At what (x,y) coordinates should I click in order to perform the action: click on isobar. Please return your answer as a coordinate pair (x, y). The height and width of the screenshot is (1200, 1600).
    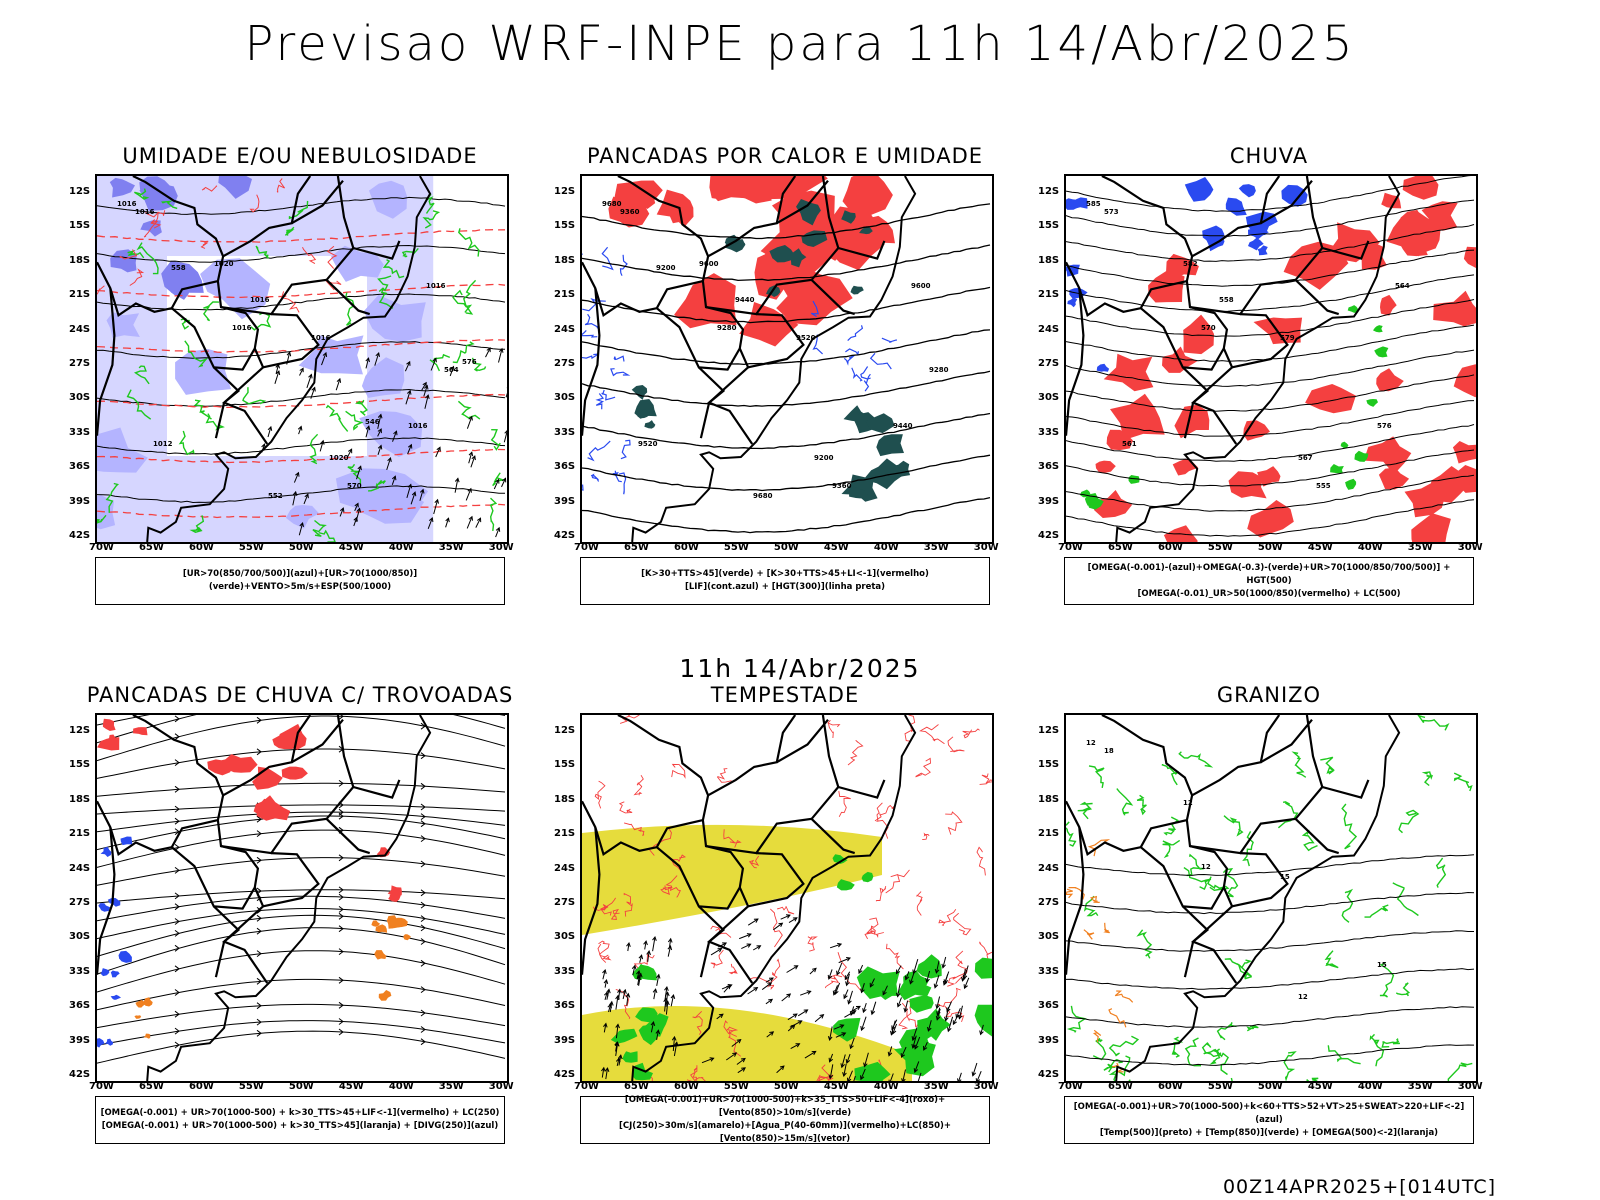
    Looking at the image, I should click on (301, 446).